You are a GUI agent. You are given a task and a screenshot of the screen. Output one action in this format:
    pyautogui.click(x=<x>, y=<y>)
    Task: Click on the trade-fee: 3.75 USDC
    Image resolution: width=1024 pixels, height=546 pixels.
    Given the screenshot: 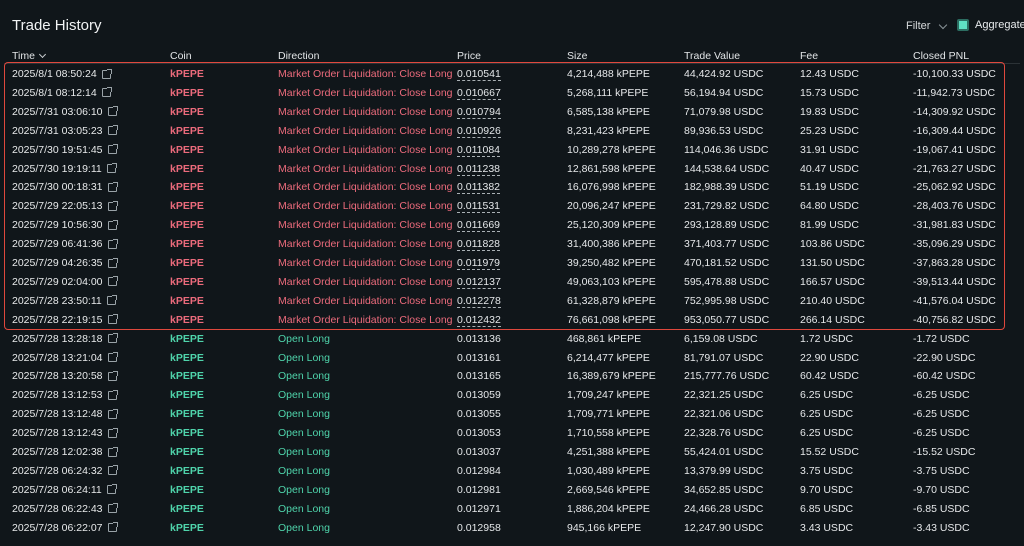 What is the action you would take?
    pyautogui.click(x=827, y=470)
    